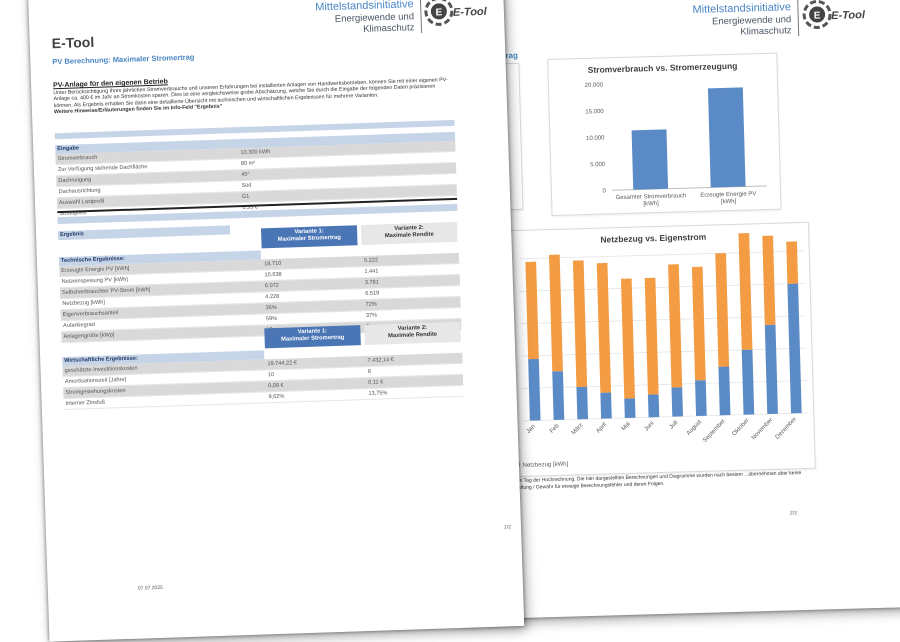 The width and height of the screenshot is (900, 642). I want to click on row-label: Dachneigung, so click(75, 181).